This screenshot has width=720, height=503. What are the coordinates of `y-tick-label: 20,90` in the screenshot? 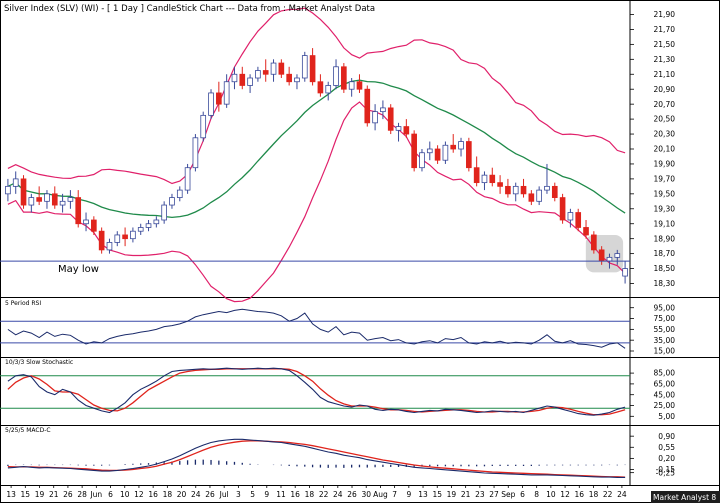 It's located at (665, 89).